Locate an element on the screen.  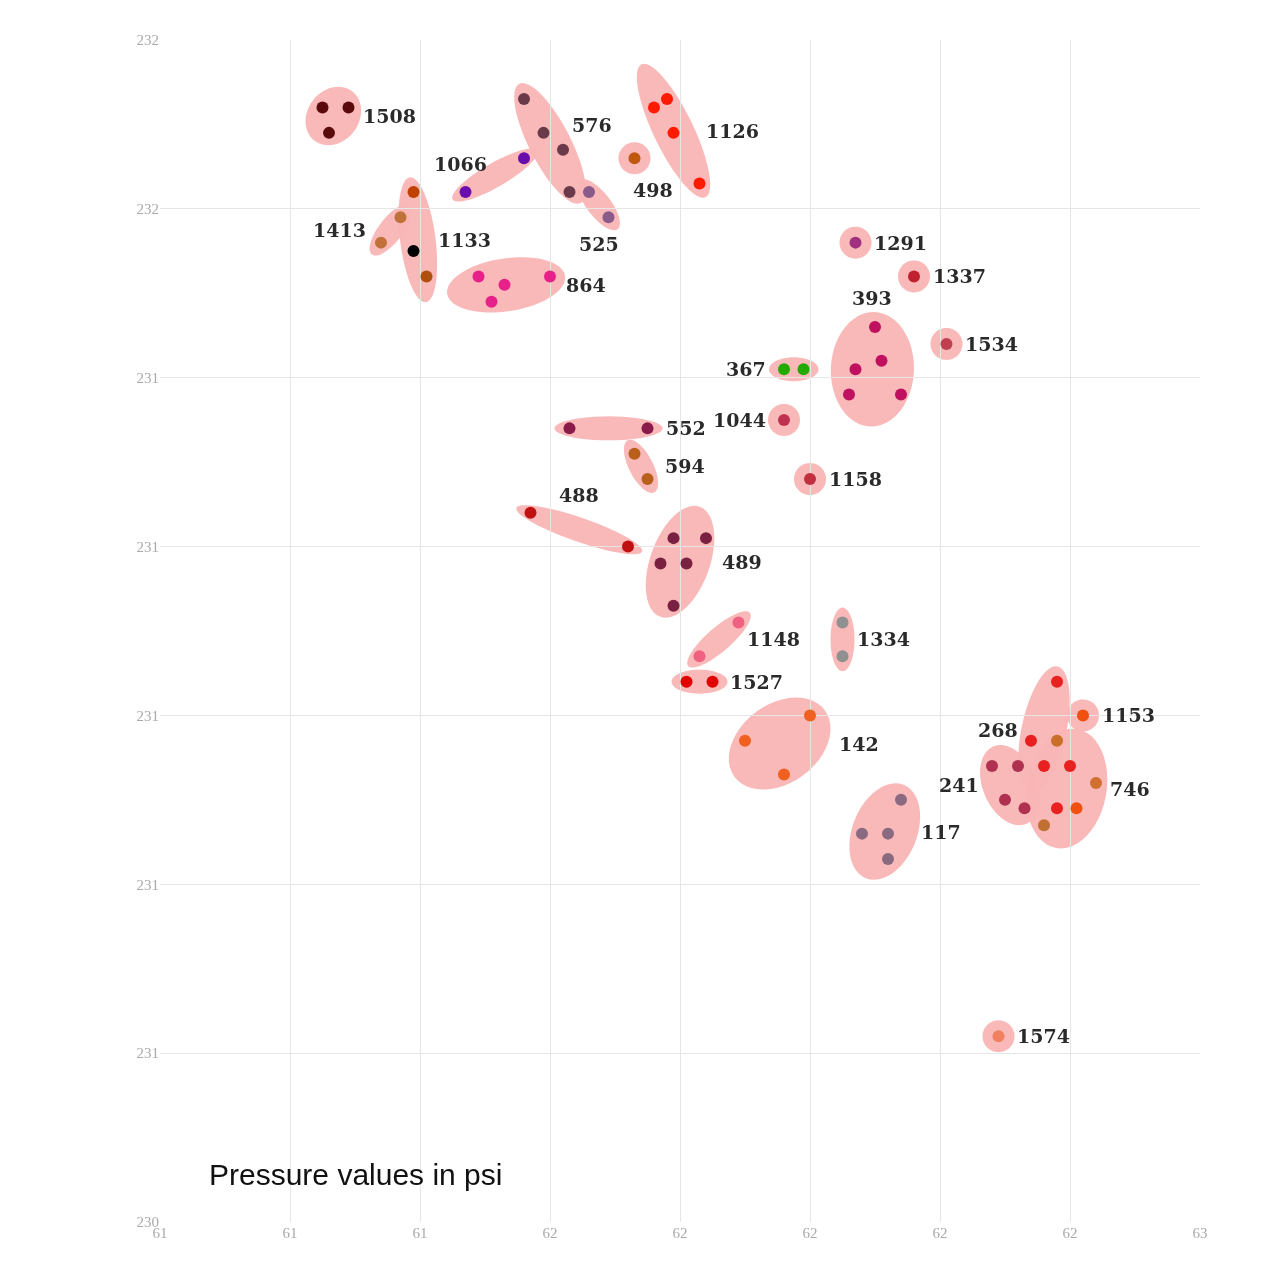
series-label: 864 is located at coordinates (586, 285).